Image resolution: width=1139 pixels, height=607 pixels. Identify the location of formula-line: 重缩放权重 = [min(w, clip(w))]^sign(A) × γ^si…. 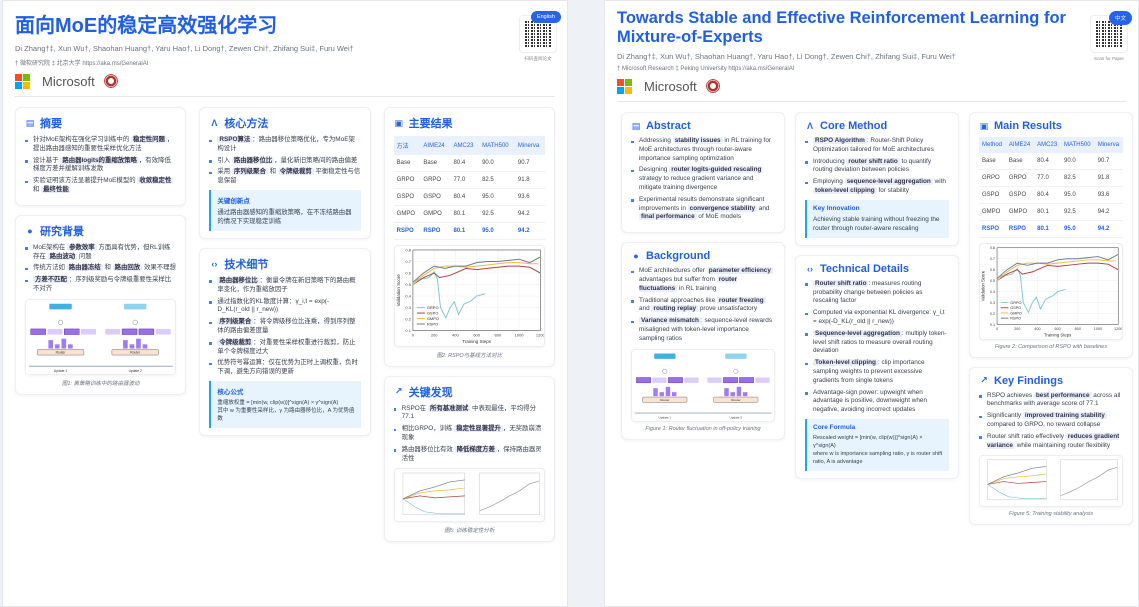
(278, 402).